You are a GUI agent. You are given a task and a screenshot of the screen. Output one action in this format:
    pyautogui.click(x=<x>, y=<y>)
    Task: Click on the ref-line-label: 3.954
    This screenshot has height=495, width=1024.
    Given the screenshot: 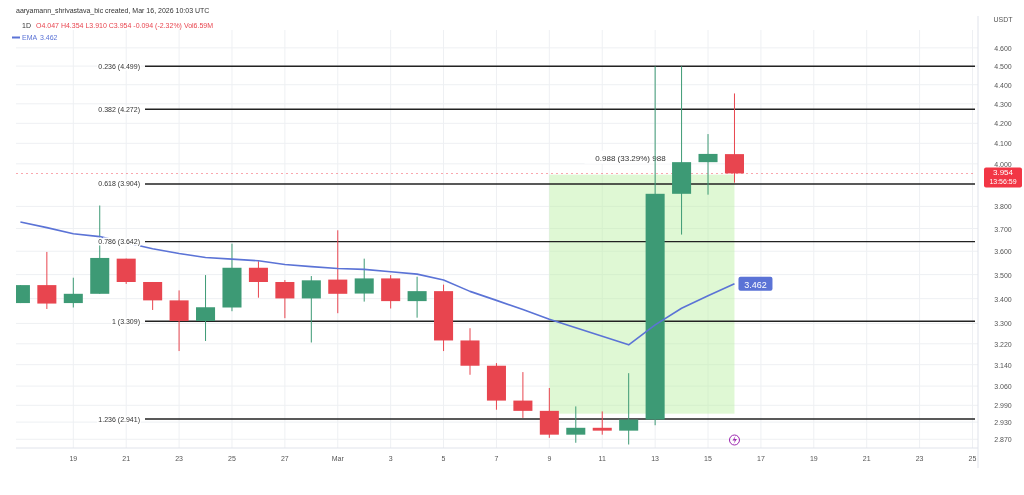 What is the action you would take?
    pyautogui.click(x=1003, y=173)
    